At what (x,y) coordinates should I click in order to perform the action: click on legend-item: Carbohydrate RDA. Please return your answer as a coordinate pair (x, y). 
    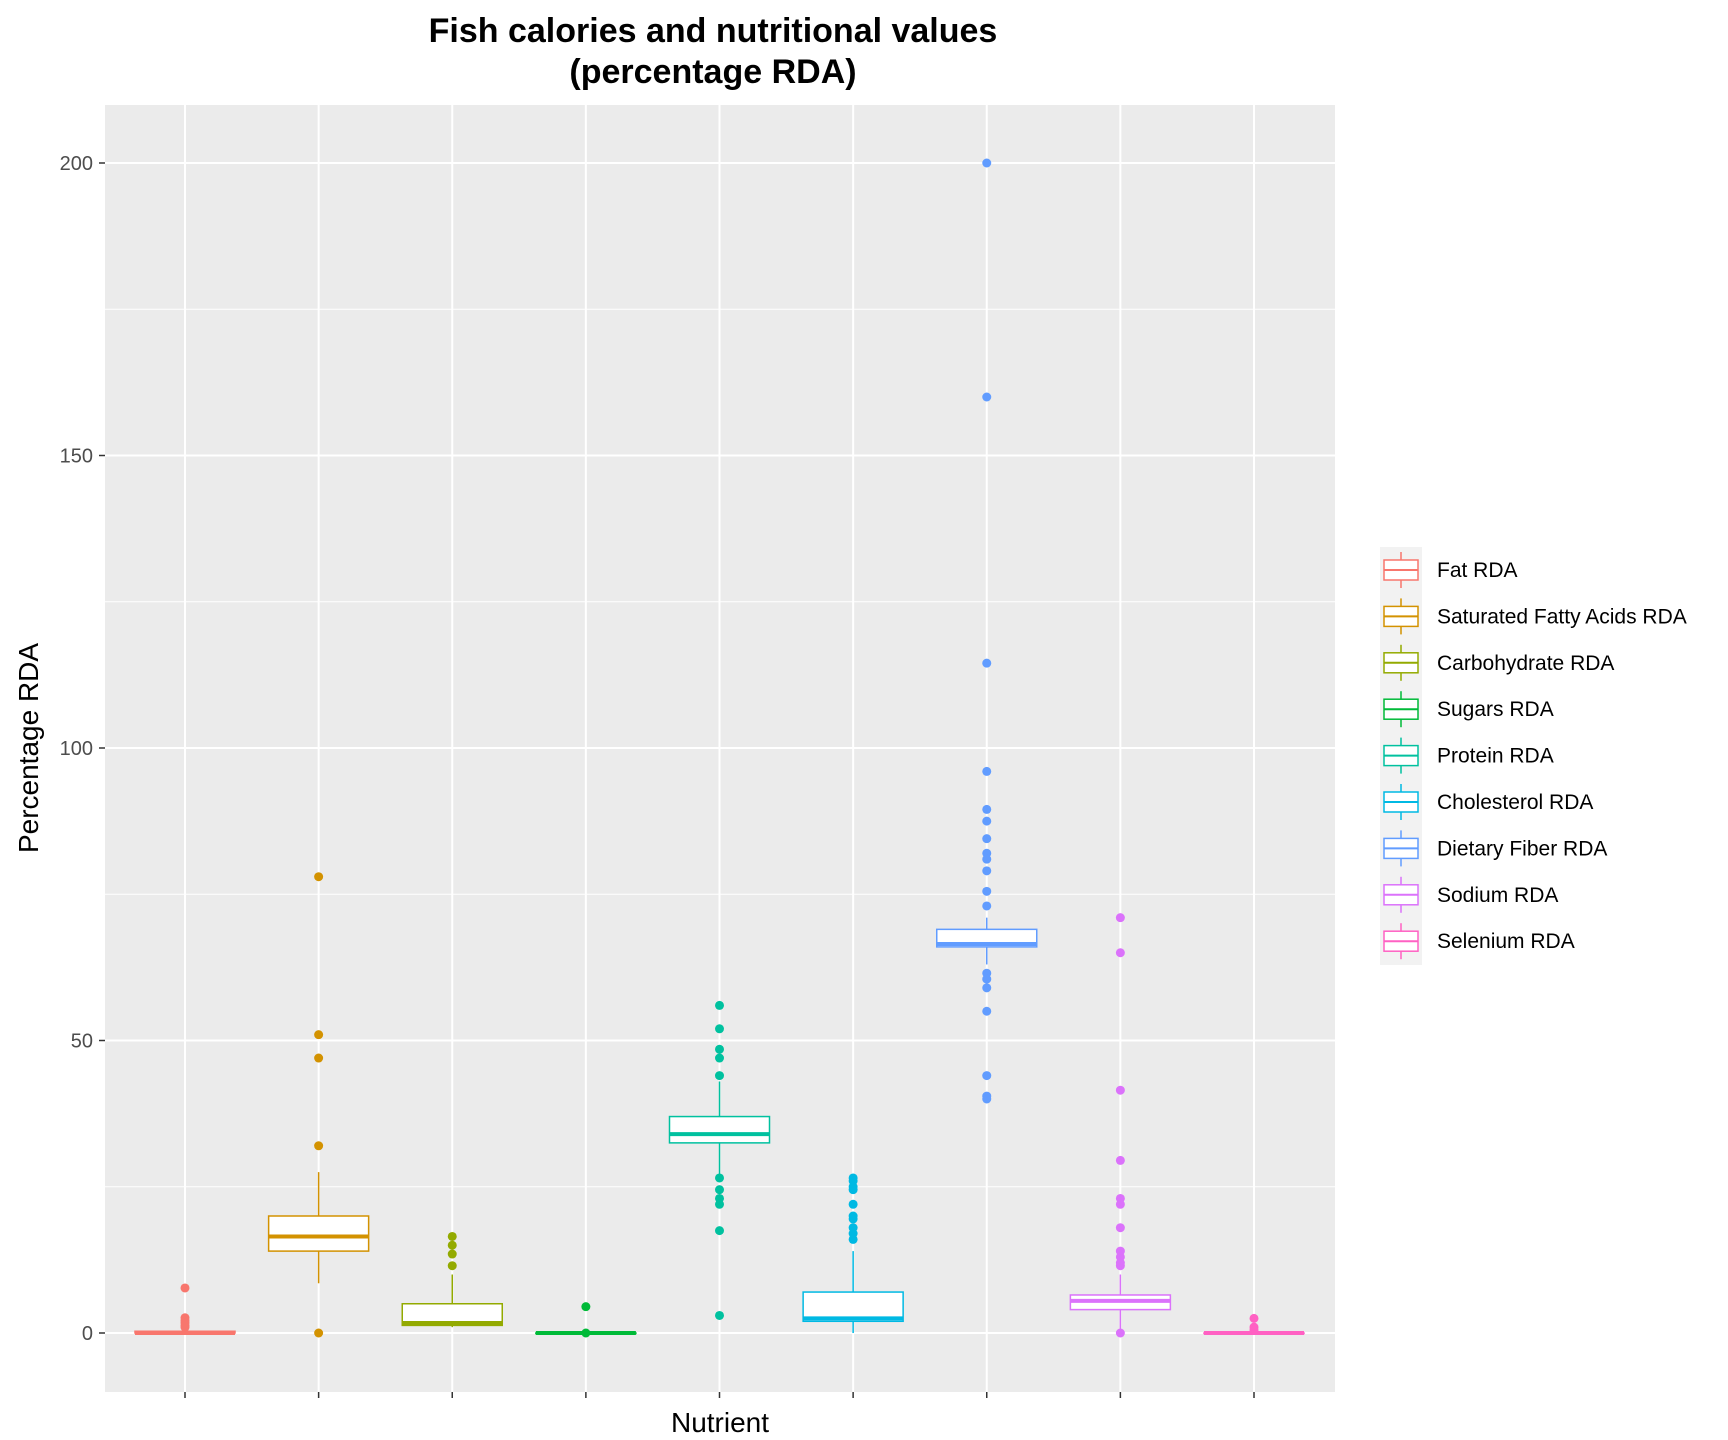
    Looking at the image, I should click on (1498, 662).